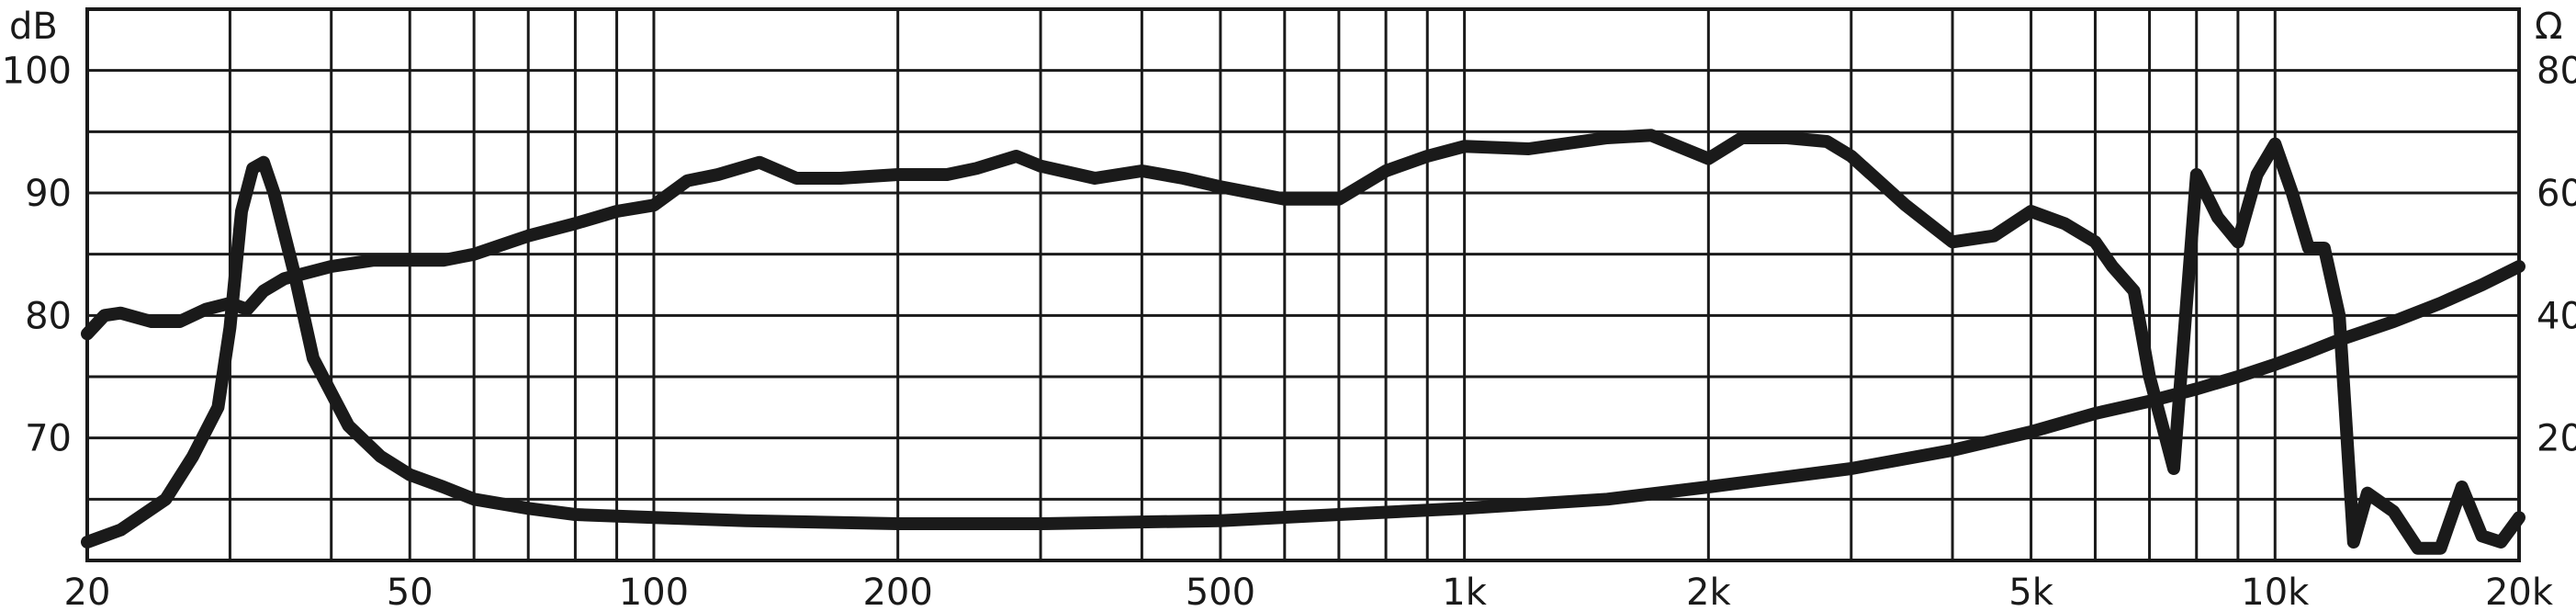 This screenshot has width=2576, height=611. Describe the element at coordinates (1220, 591) in the screenshot. I see `x-tick-label: 500` at that location.